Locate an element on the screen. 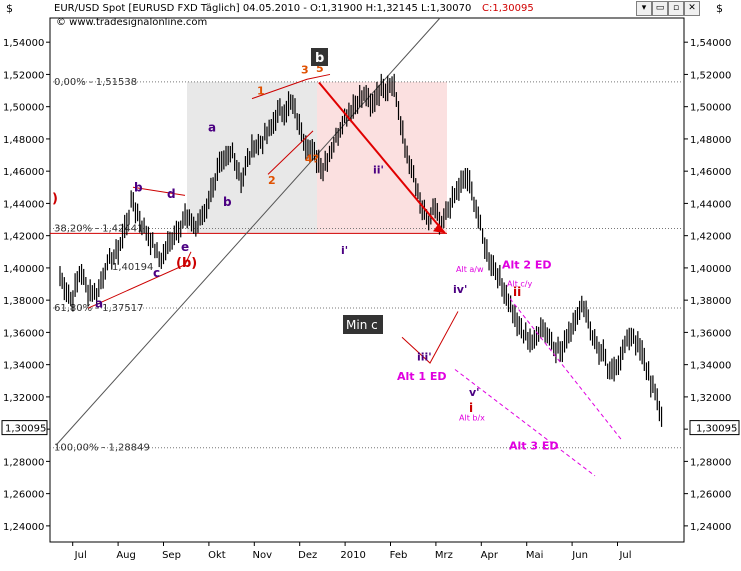 The width and height of the screenshot is (741, 571). y-tick-label-right: 1,32000 is located at coordinates (710, 398).